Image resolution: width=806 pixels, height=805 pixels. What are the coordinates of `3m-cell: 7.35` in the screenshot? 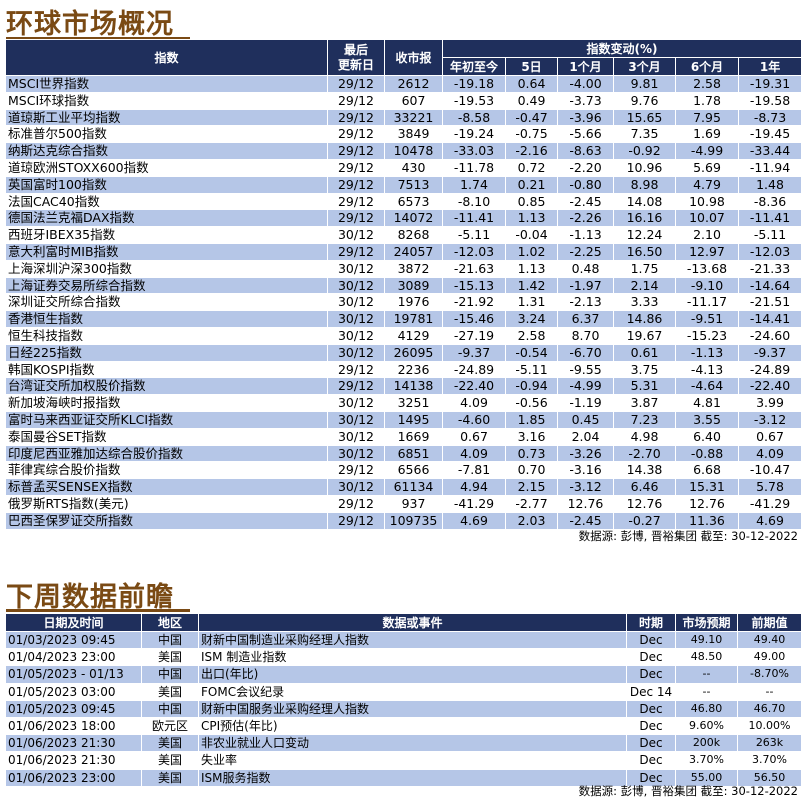 It's located at (644, 134).